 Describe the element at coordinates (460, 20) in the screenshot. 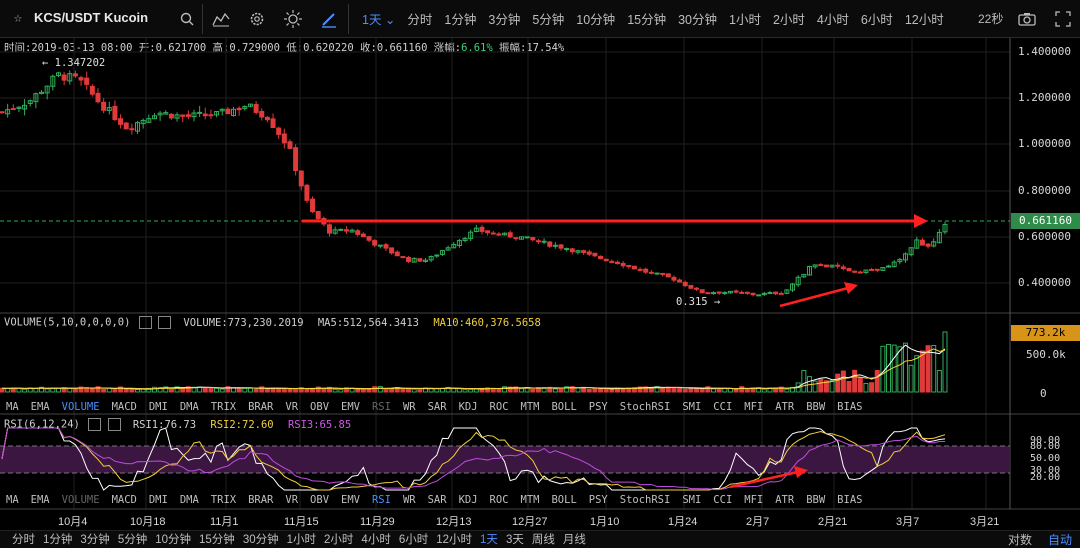

I see `period-tab: 1分钟` at that location.